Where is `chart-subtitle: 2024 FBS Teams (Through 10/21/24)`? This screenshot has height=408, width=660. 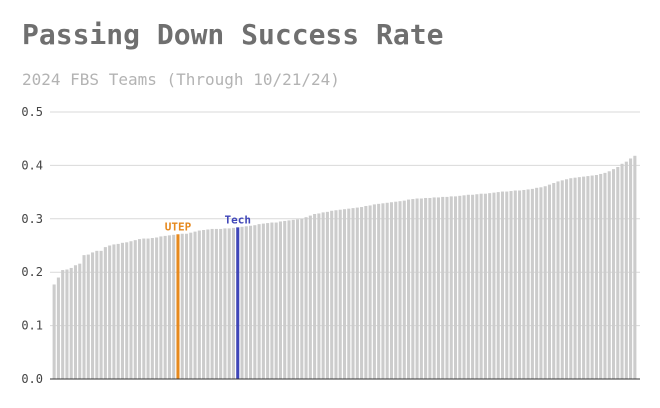
chart-subtitle: 2024 FBS Teams (Through 10/21/24) is located at coordinates (181, 79).